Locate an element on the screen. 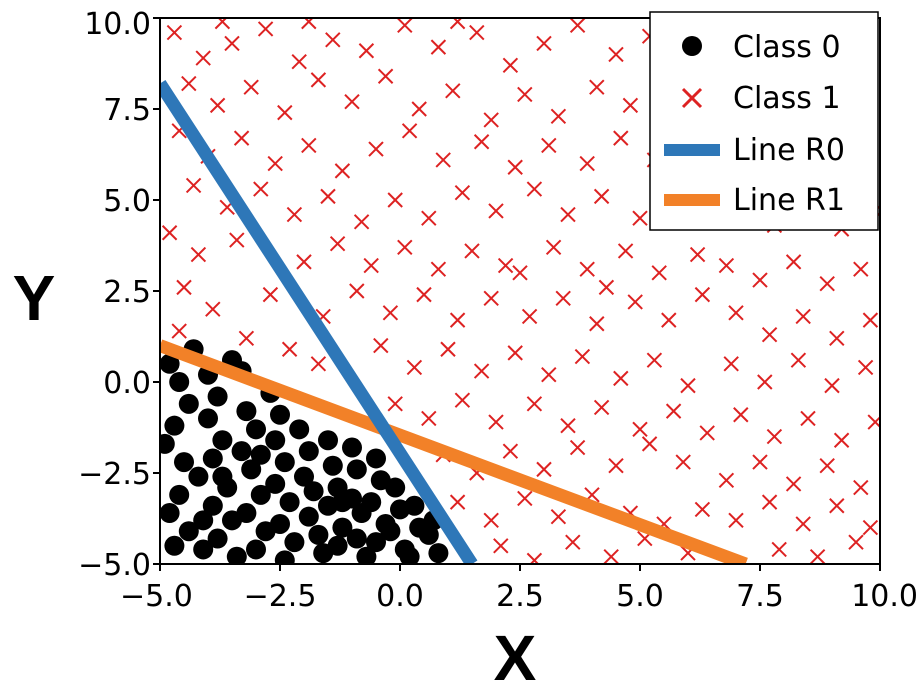 The height and width of the screenshot is (691, 924). y-tick-label: 10.0 is located at coordinates (117, 24).